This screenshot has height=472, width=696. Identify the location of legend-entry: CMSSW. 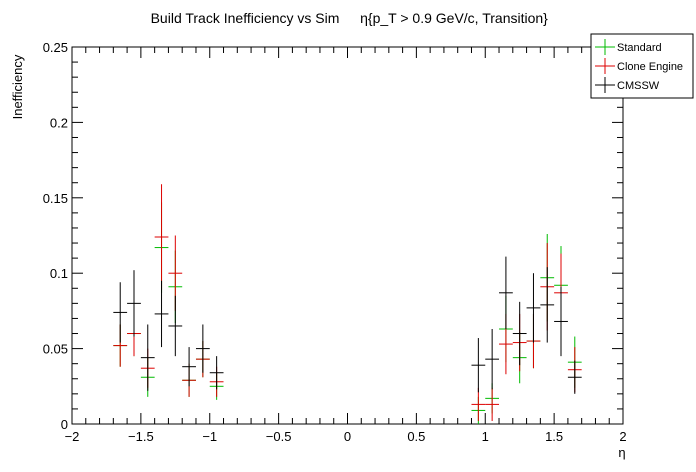
(627, 85).